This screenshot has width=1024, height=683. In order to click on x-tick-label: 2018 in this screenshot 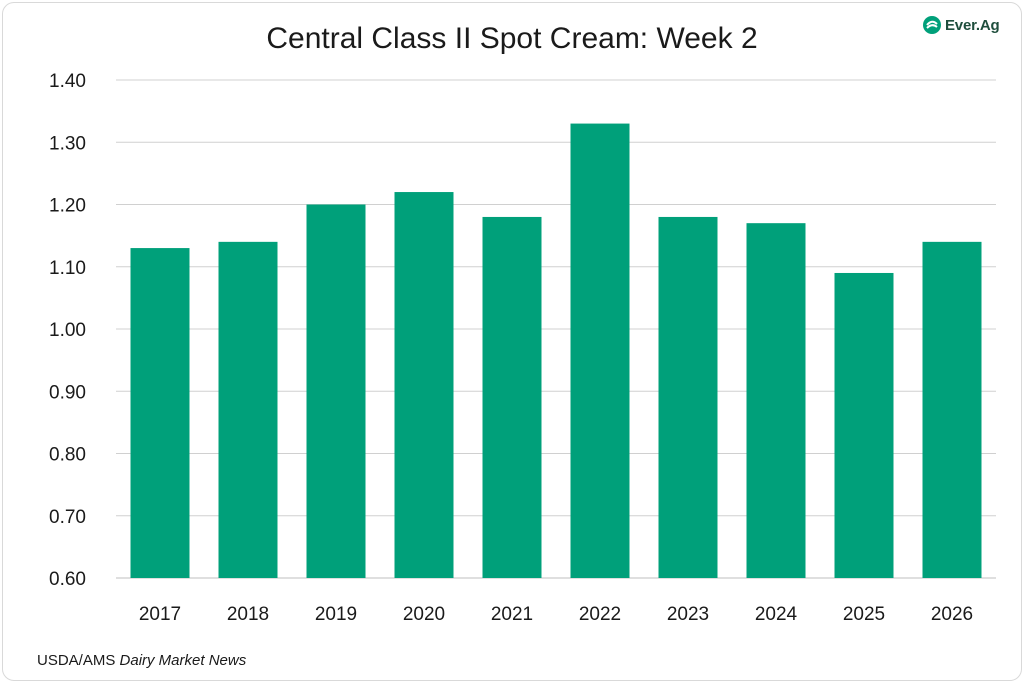, I will do `click(248, 614)`.